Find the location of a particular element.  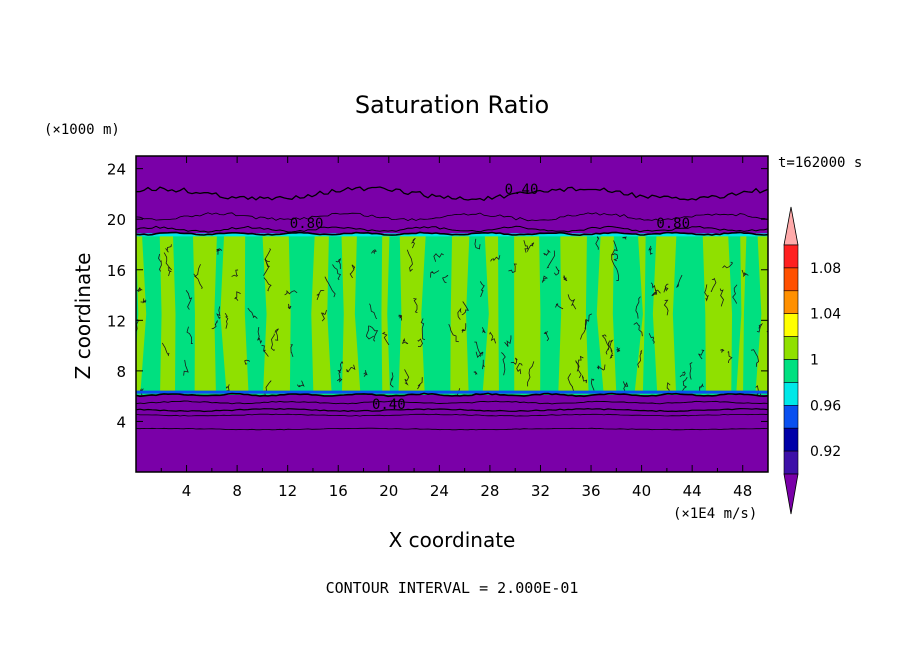

time-label: t=162000 s is located at coordinates (820, 163).